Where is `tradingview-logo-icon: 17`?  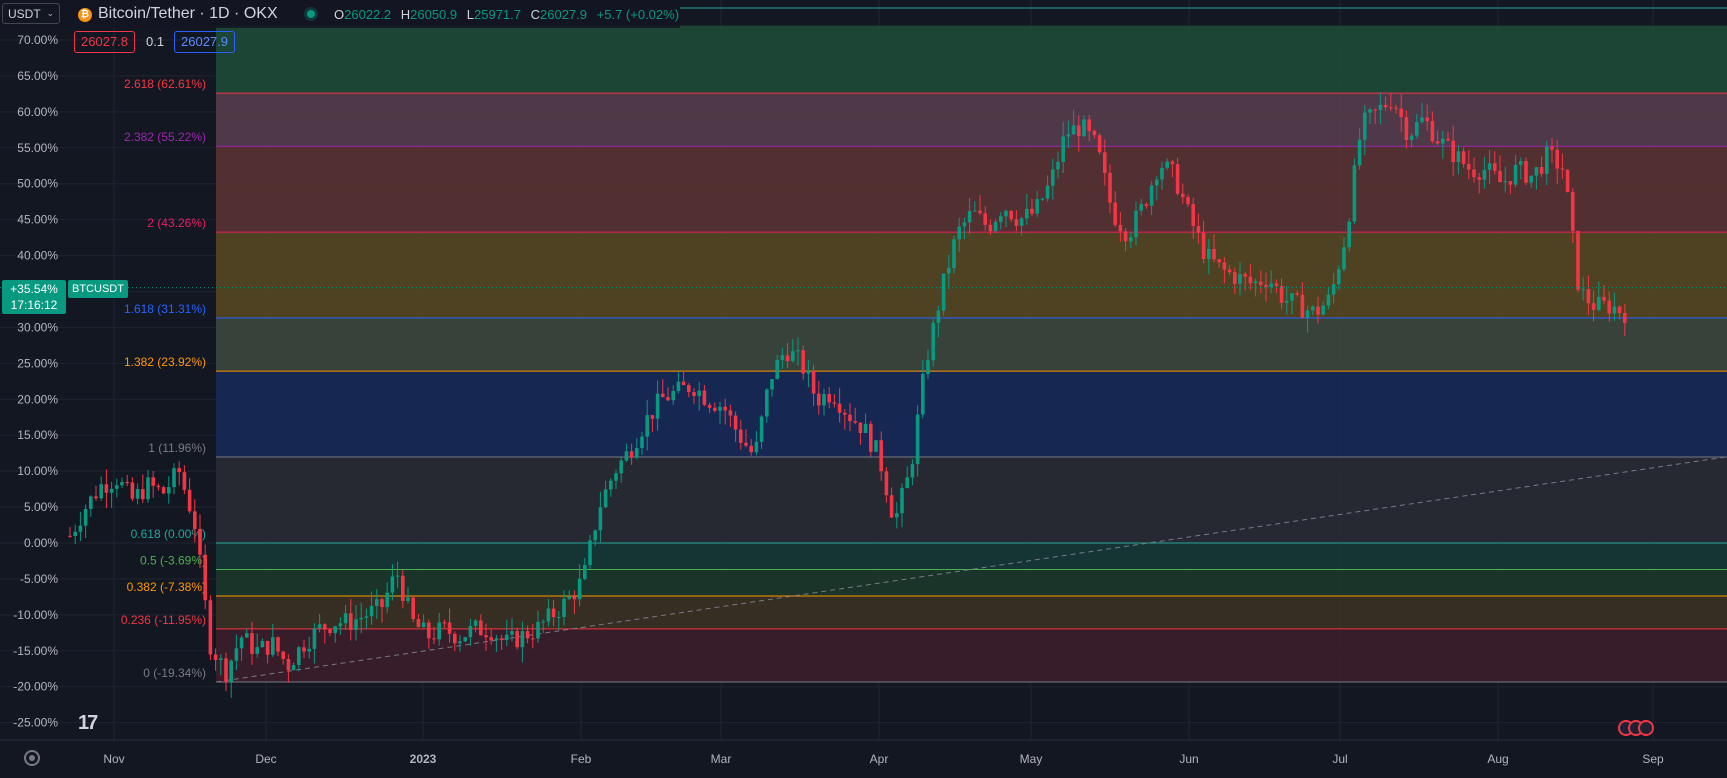 tradingview-logo-icon: 17 is located at coordinates (88, 723).